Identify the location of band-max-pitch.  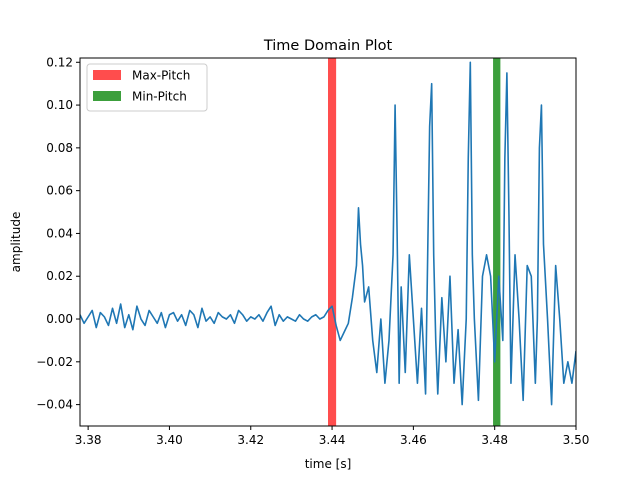
(332, 242).